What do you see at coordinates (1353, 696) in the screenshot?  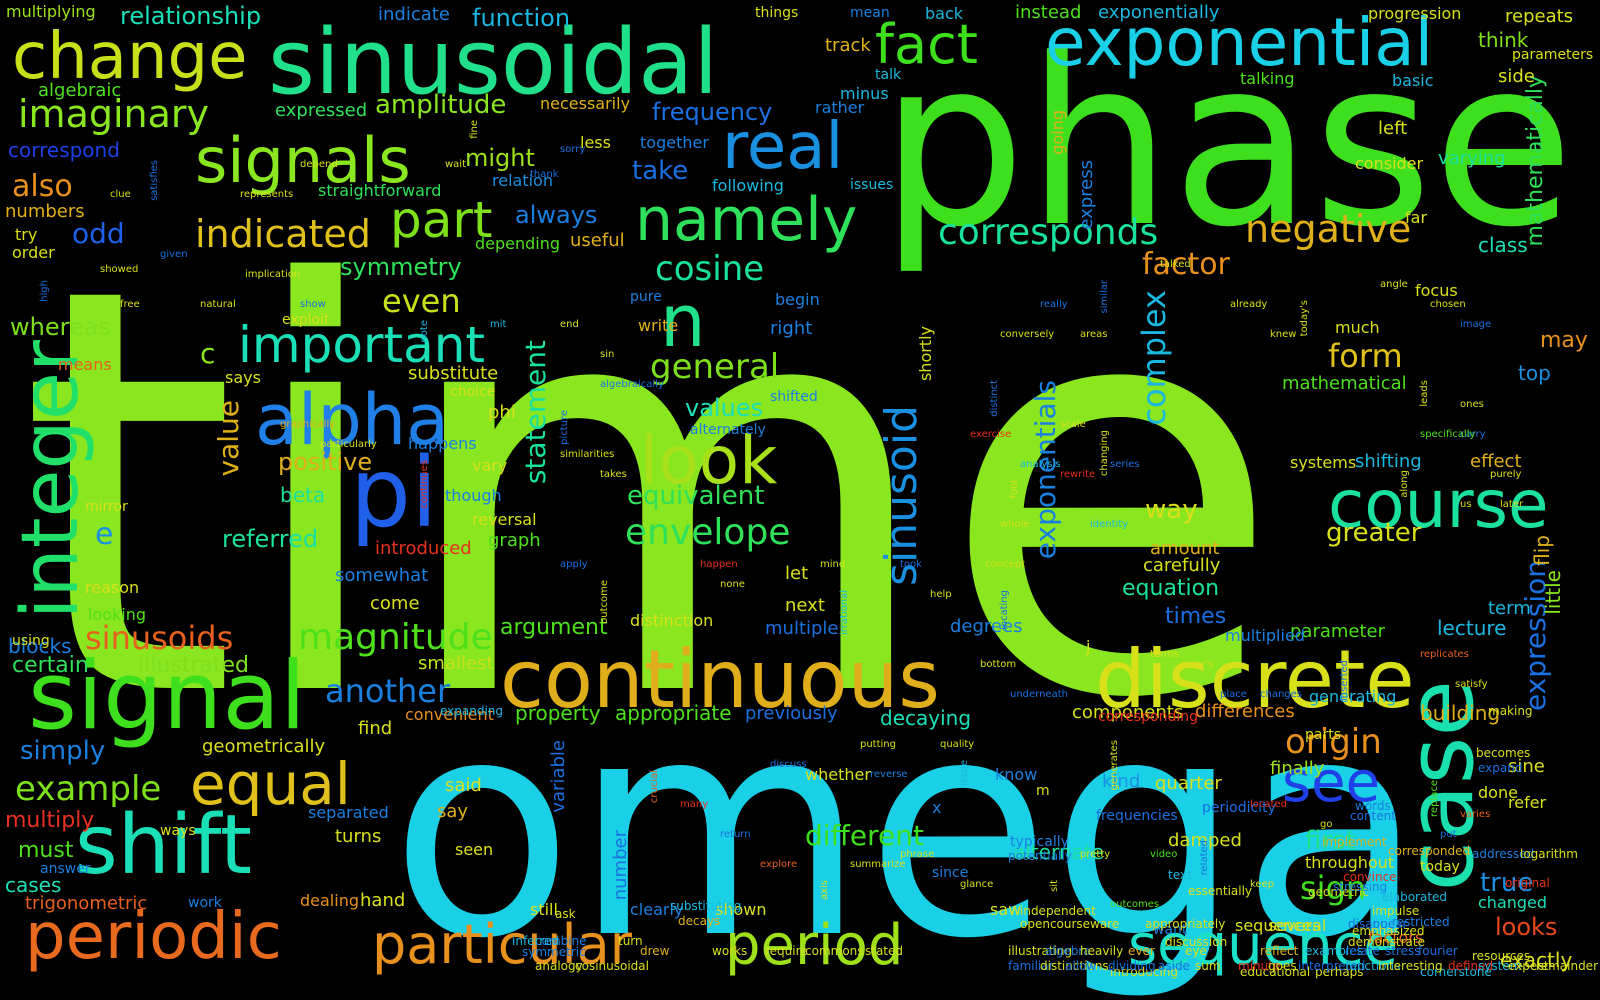 I see `word-generating: generating` at bounding box center [1353, 696].